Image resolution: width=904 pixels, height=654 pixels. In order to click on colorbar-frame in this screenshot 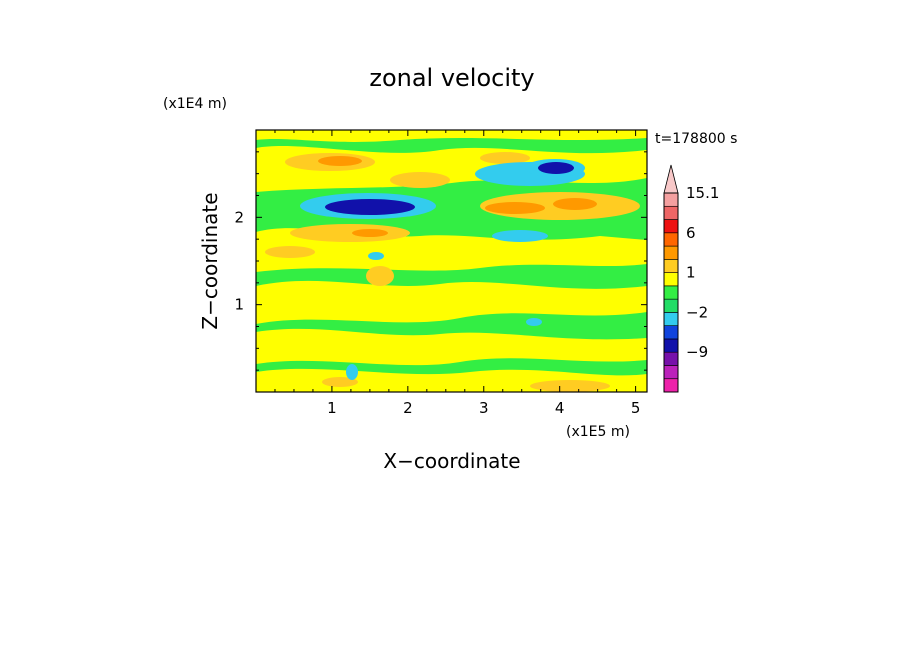, I will do `click(671, 292)`.